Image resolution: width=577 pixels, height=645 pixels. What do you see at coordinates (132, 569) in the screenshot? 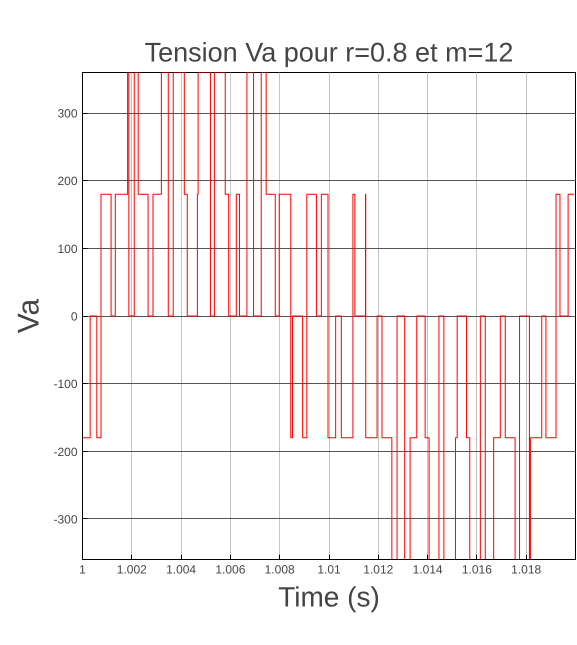
I see `x-tick-label: 1.002` at bounding box center [132, 569].